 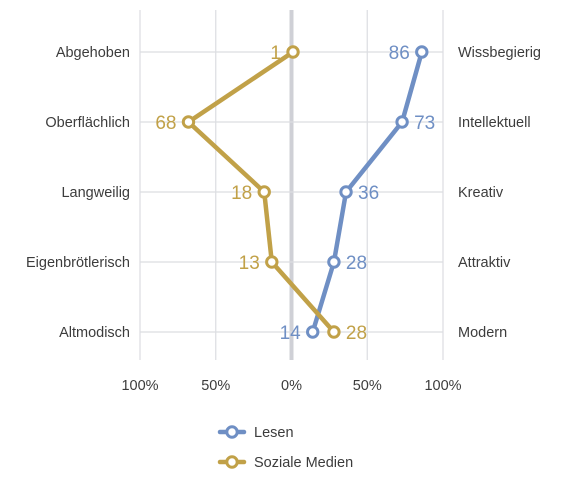 What do you see at coordinates (93, 53) in the screenshot?
I see `left-category-label: Abgehoben` at bounding box center [93, 53].